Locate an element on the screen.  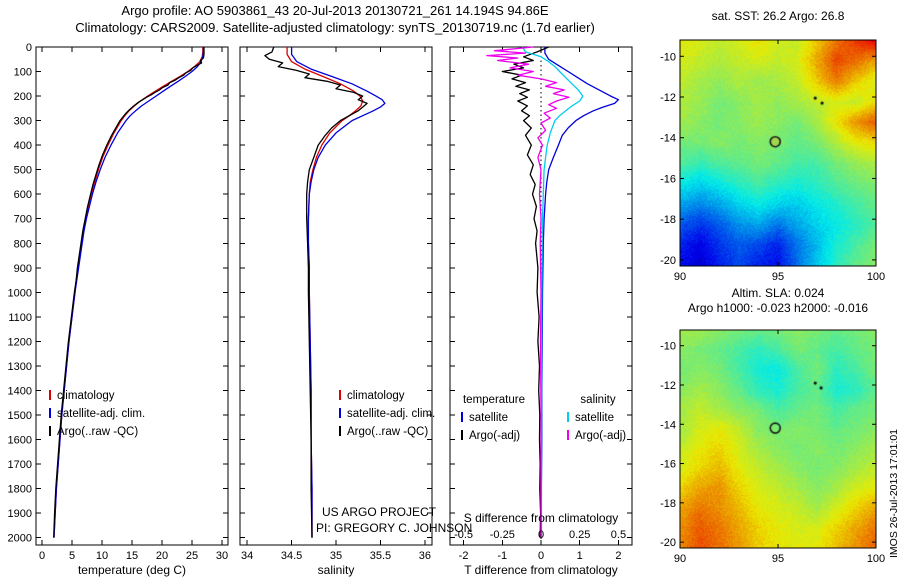
svg-text: temperature (deg C) is located at coordinates (132, 570).